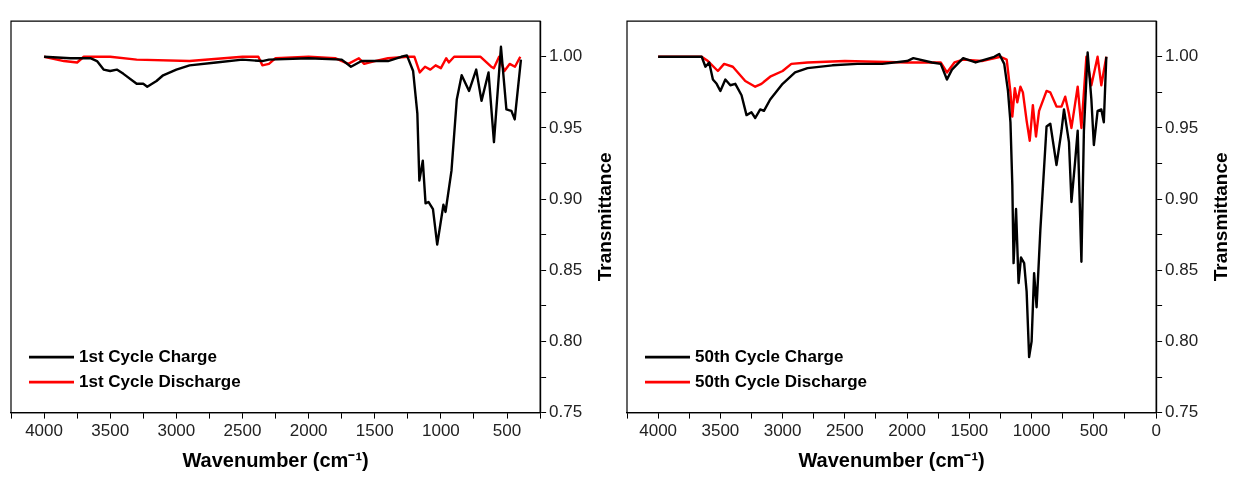  Describe the element at coordinates (148, 356) in the screenshot. I see `legend-label: 1st Cycle Charge` at that location.